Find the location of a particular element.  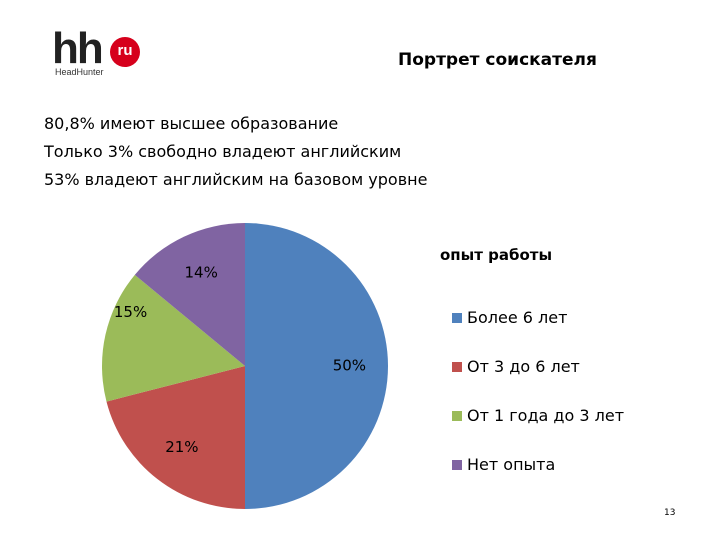

legend-label: Более 6 лет is located at coordinates (517, 317).